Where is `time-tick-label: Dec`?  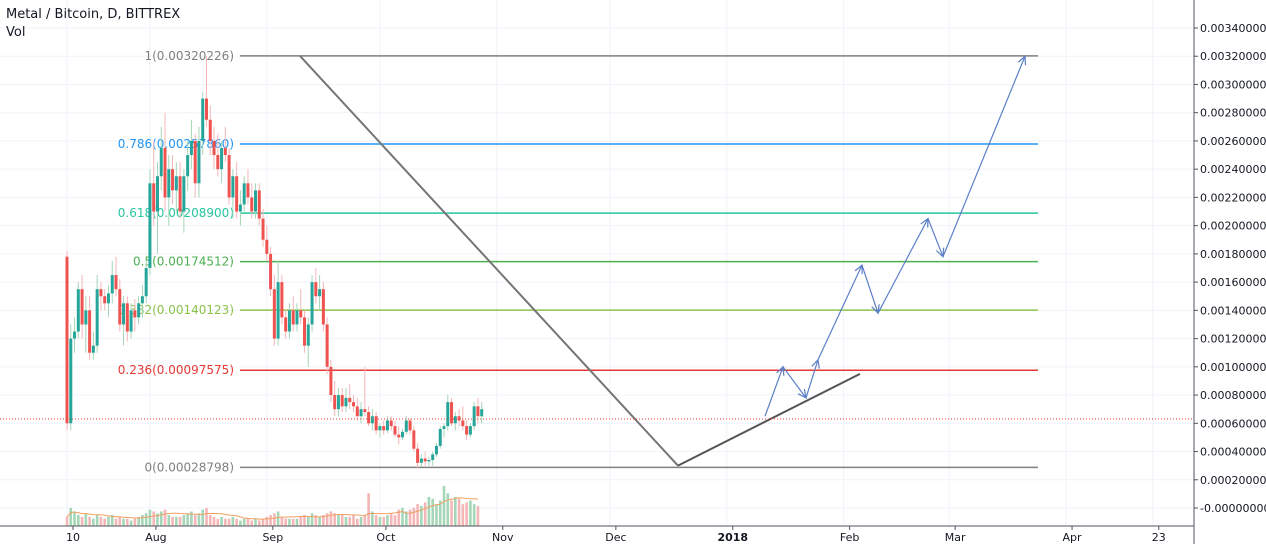 time-tick-label: Dec is located at coordinates (615, 537).